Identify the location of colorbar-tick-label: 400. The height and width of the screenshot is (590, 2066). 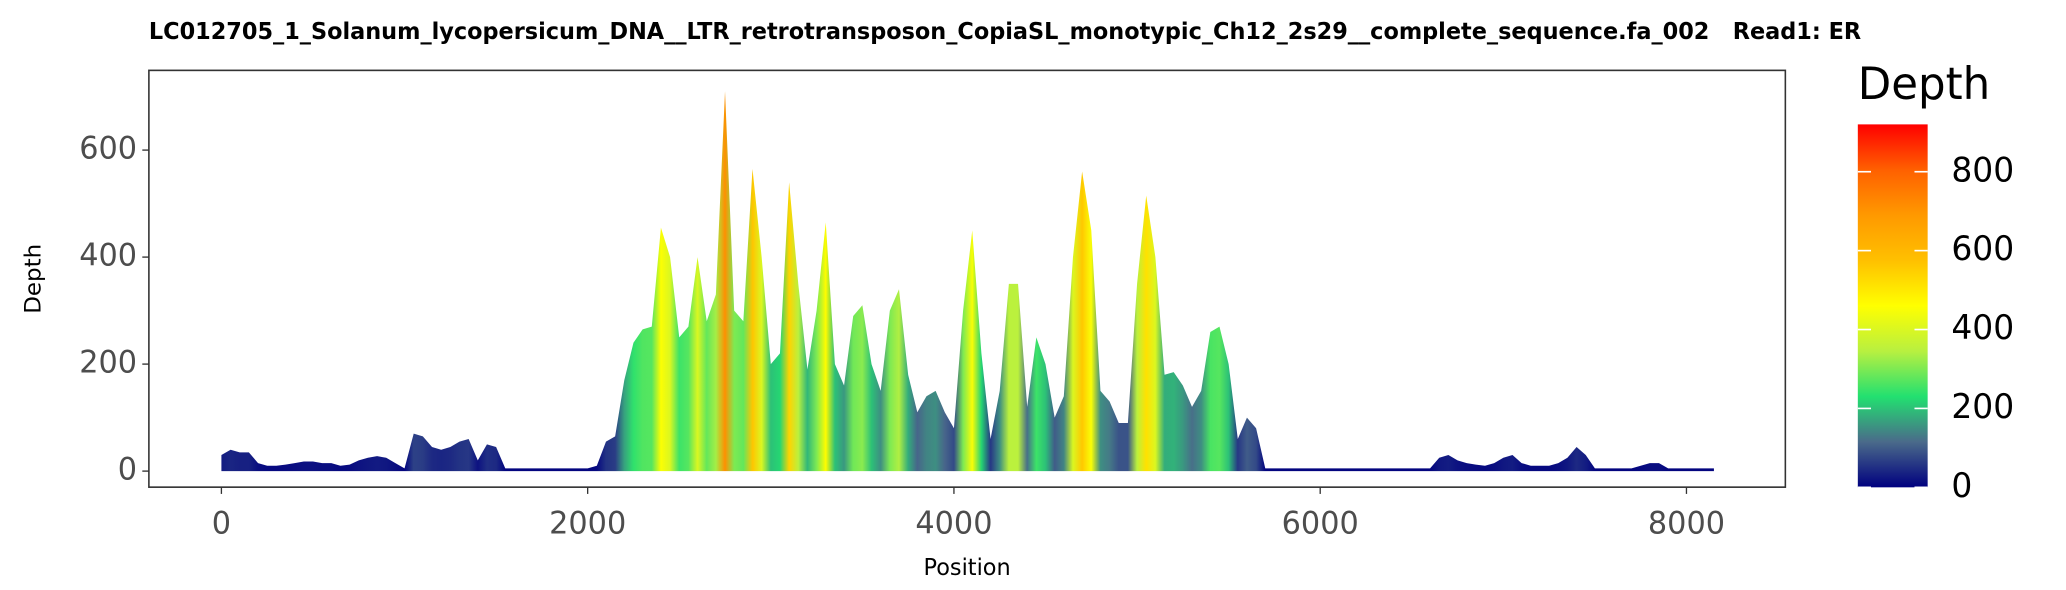
(1982, 328).